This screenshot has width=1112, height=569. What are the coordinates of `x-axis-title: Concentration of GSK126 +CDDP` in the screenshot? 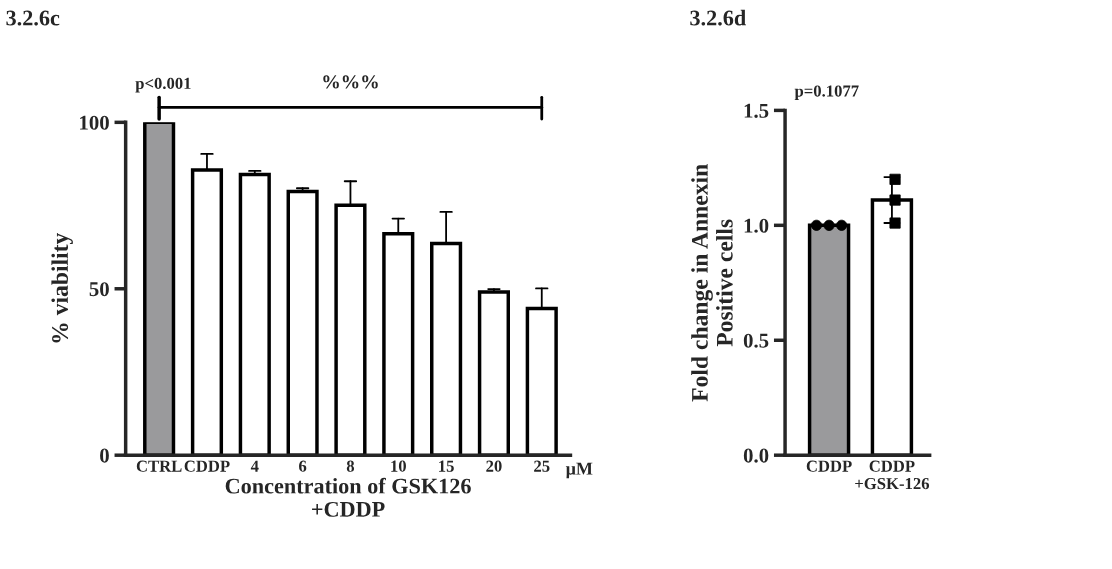 It's located at (348, 497).